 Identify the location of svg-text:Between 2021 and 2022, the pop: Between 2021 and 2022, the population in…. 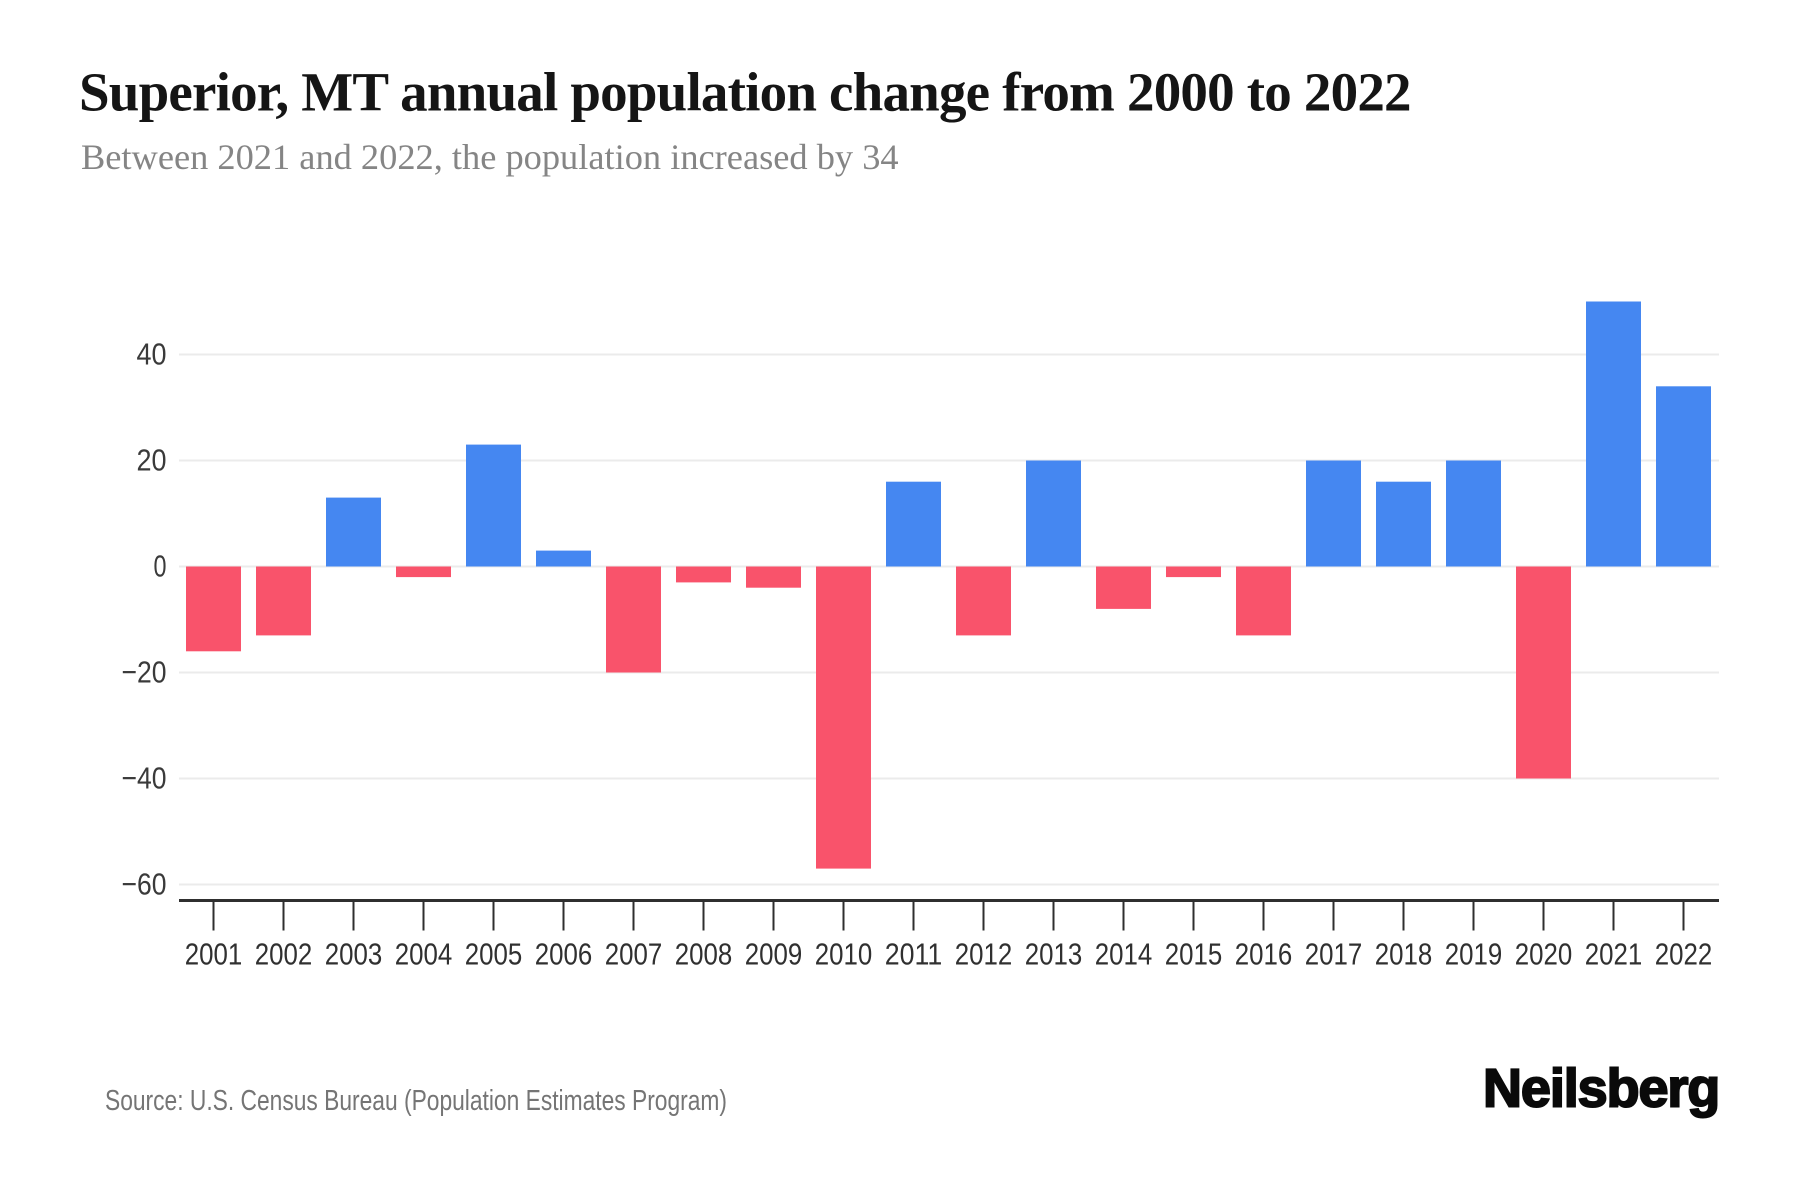
(490, 157).